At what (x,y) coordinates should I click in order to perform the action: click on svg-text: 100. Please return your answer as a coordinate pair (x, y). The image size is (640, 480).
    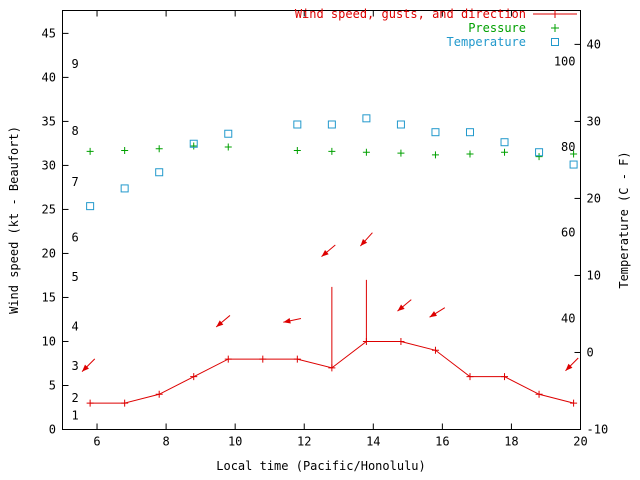
    Looking at the image, I should click on (565, 61).